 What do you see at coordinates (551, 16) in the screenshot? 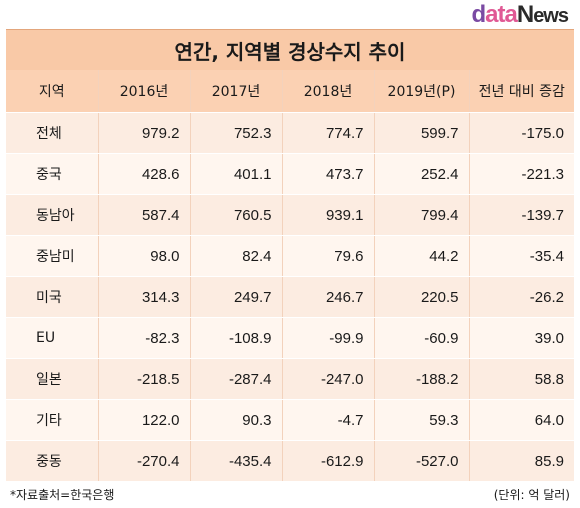
I see `logo-ews: ews` at bounding box center [551, 16].